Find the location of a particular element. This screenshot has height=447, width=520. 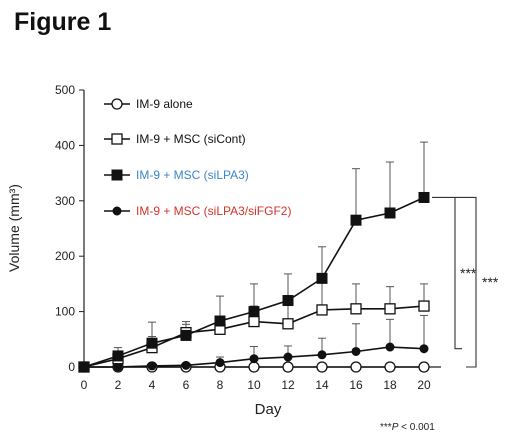

significance-brackets: *** *** is located at coordinates (465, 282).